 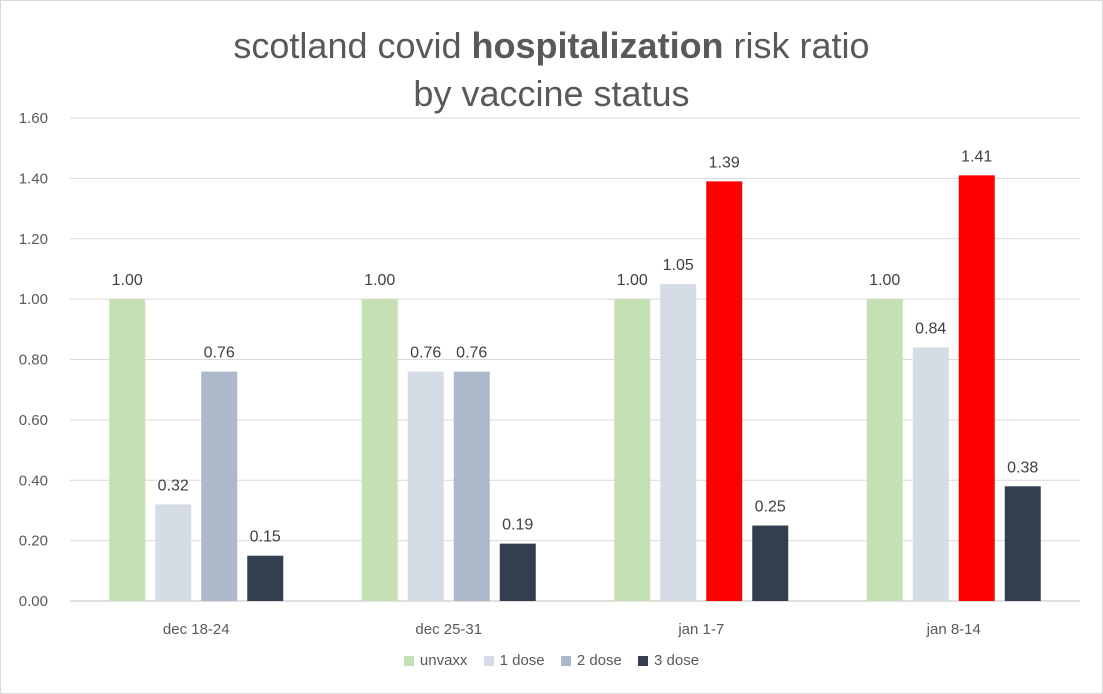 I want to click on y-tick-label: 0.60, so click(x=33, y=420).